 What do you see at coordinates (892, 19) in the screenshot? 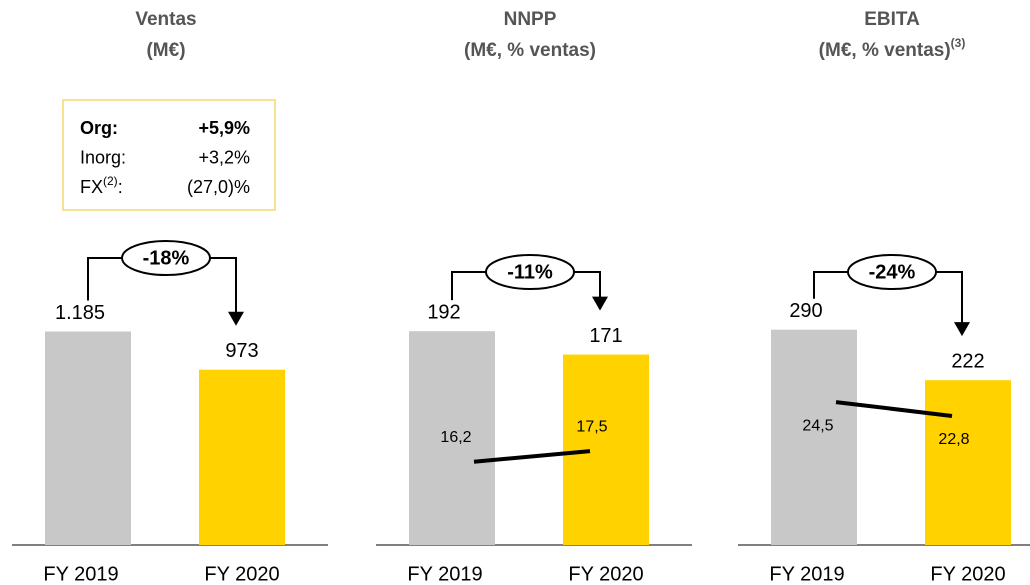
I see `panel-title: EBITA` at bounding box center [892, 19].